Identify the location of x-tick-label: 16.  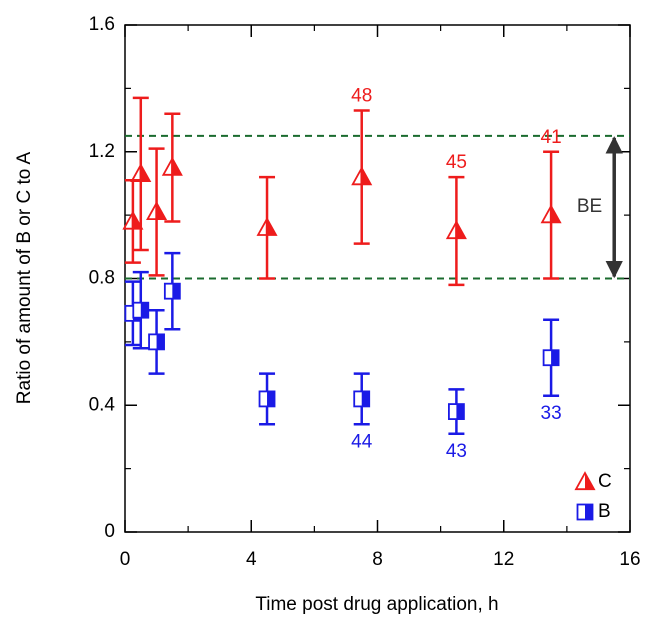
(629, 559).